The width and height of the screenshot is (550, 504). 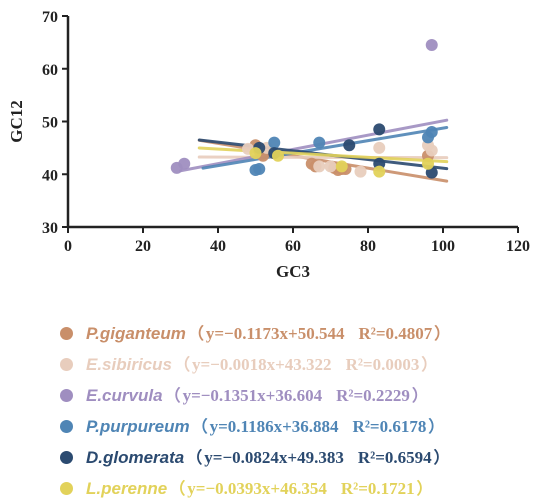 What do you see at coordinates (395, 333) in the screenshot?
I see `legend-r-squared: R²=0.4807` at bounding box center [395, 333].